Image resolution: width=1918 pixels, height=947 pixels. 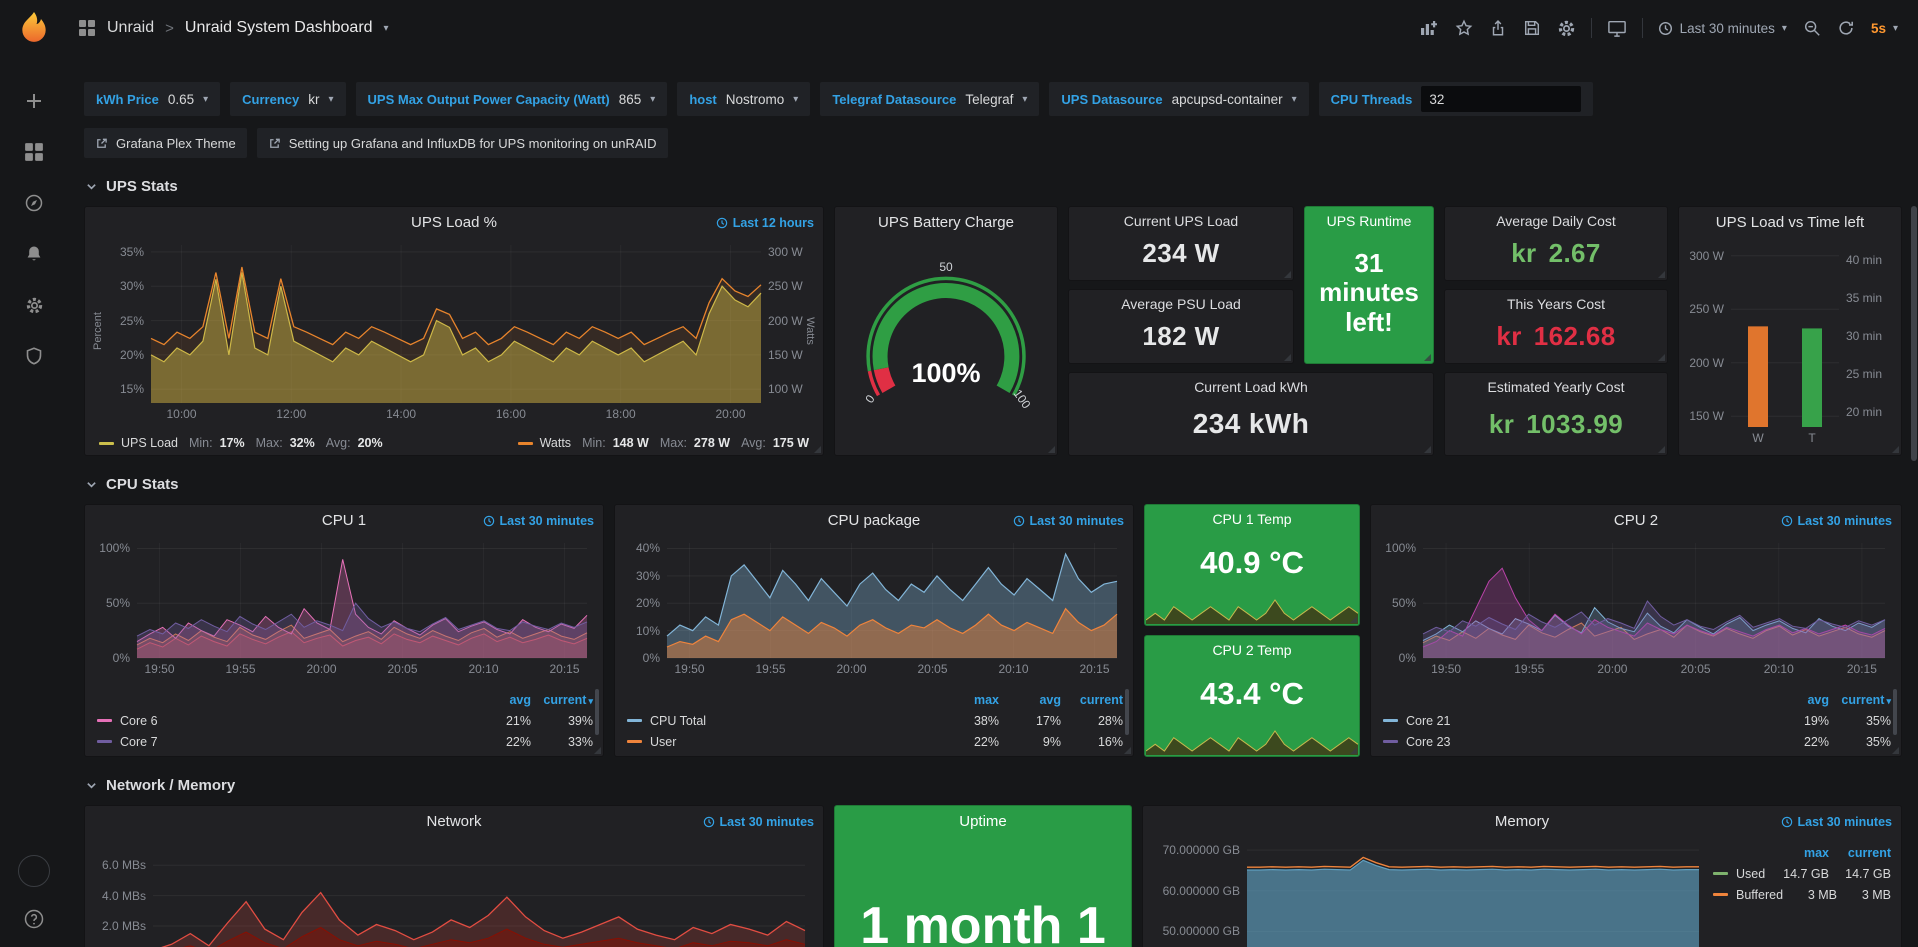 What do you see at coordinates (344, 607) in the screenshot?
I see `cpu1-chart: 0% 50% 100% 19:50 19:55 20:00 20:05 20:10 20:15` at bounding box center [344, 607].